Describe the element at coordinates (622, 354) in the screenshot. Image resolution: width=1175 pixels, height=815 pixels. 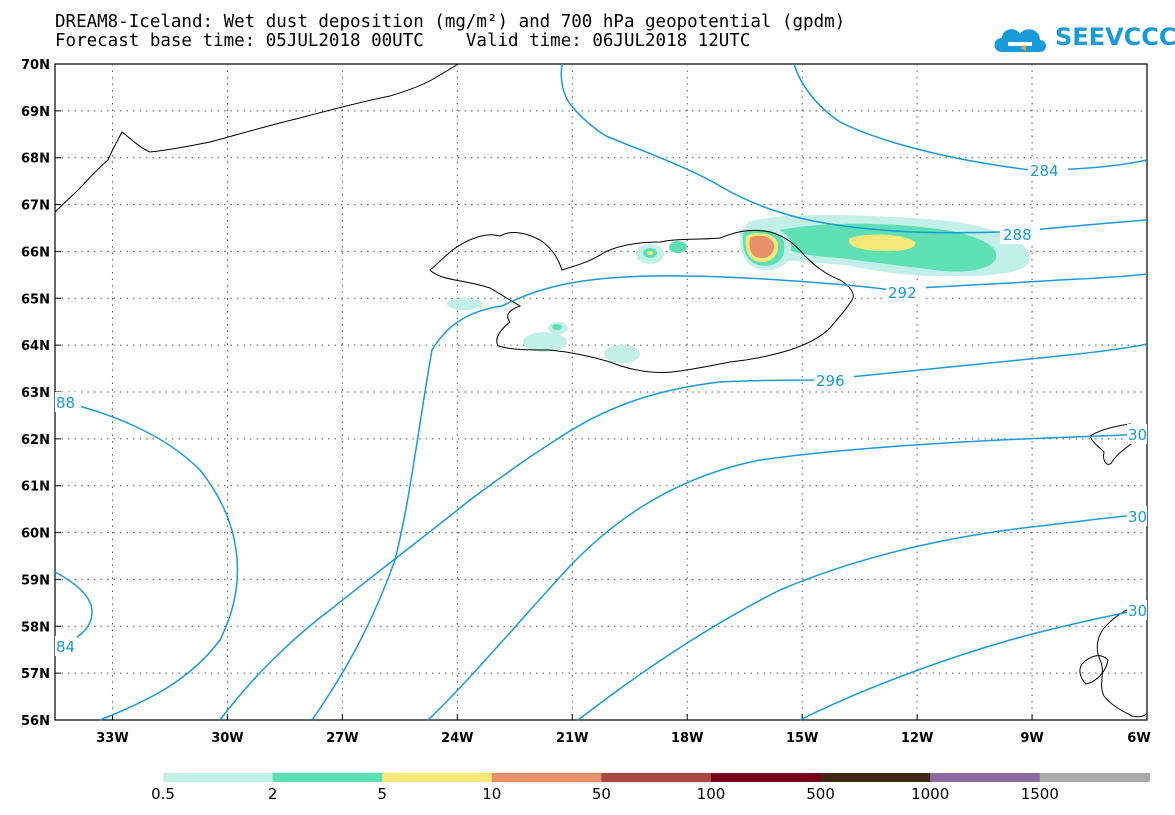
I see `dust-spot-south` at that location.